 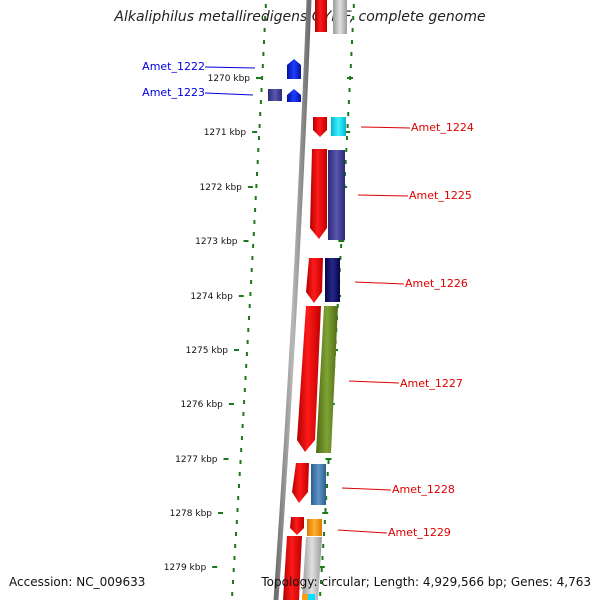 What do you see at coordinates (225, 133) in the screenshot?
I see `scale-tick-label: 1271 kbp` at bounding box center [225, 133].